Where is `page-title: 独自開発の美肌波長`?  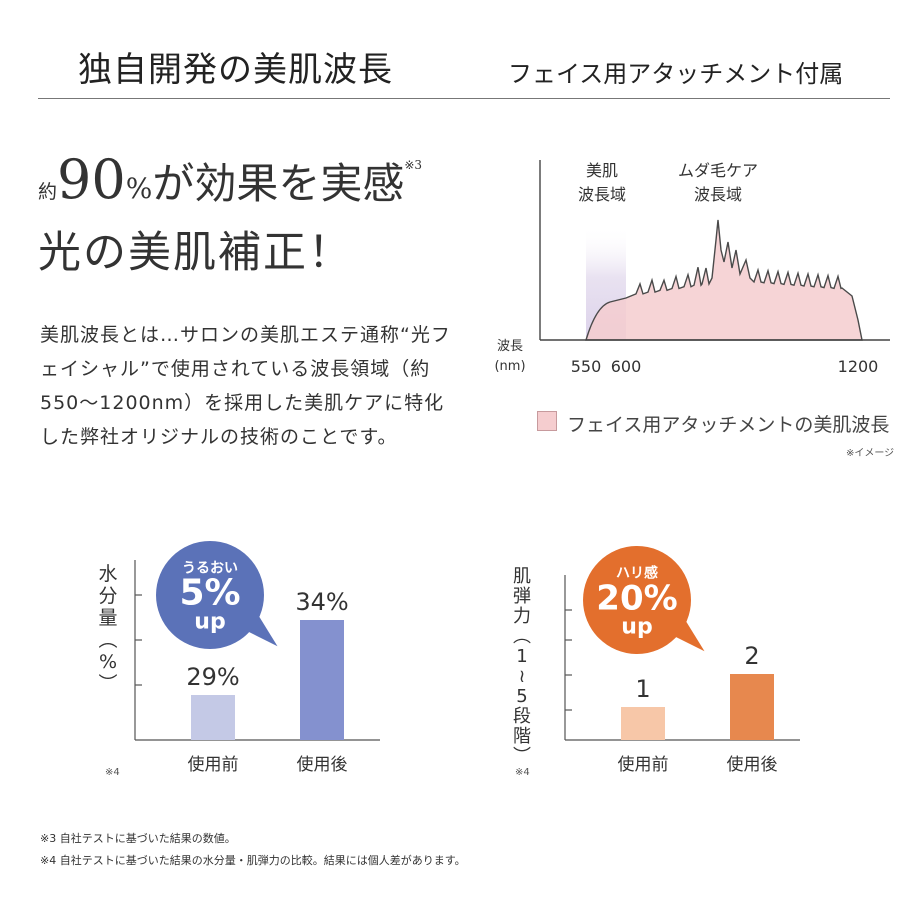 page-title: 独自開発の美肌波長 is located at coordinates (235, 70).